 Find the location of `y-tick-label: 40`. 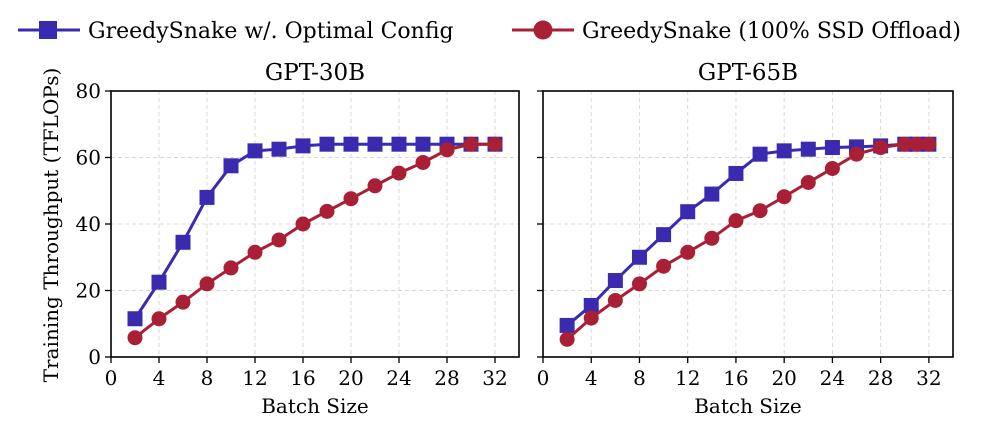

y-tick-label: 40 is located at coordinates (88, 224).